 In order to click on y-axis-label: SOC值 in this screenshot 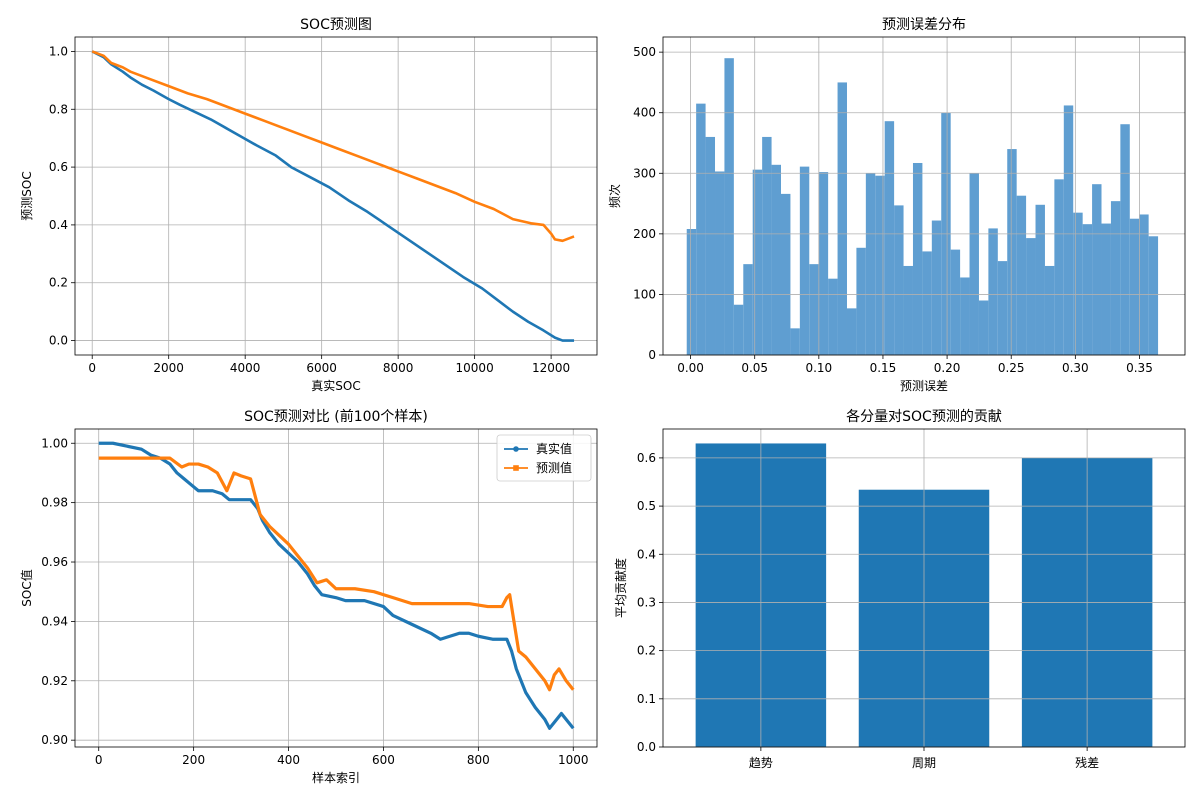, I will do `click(26, 587)`.